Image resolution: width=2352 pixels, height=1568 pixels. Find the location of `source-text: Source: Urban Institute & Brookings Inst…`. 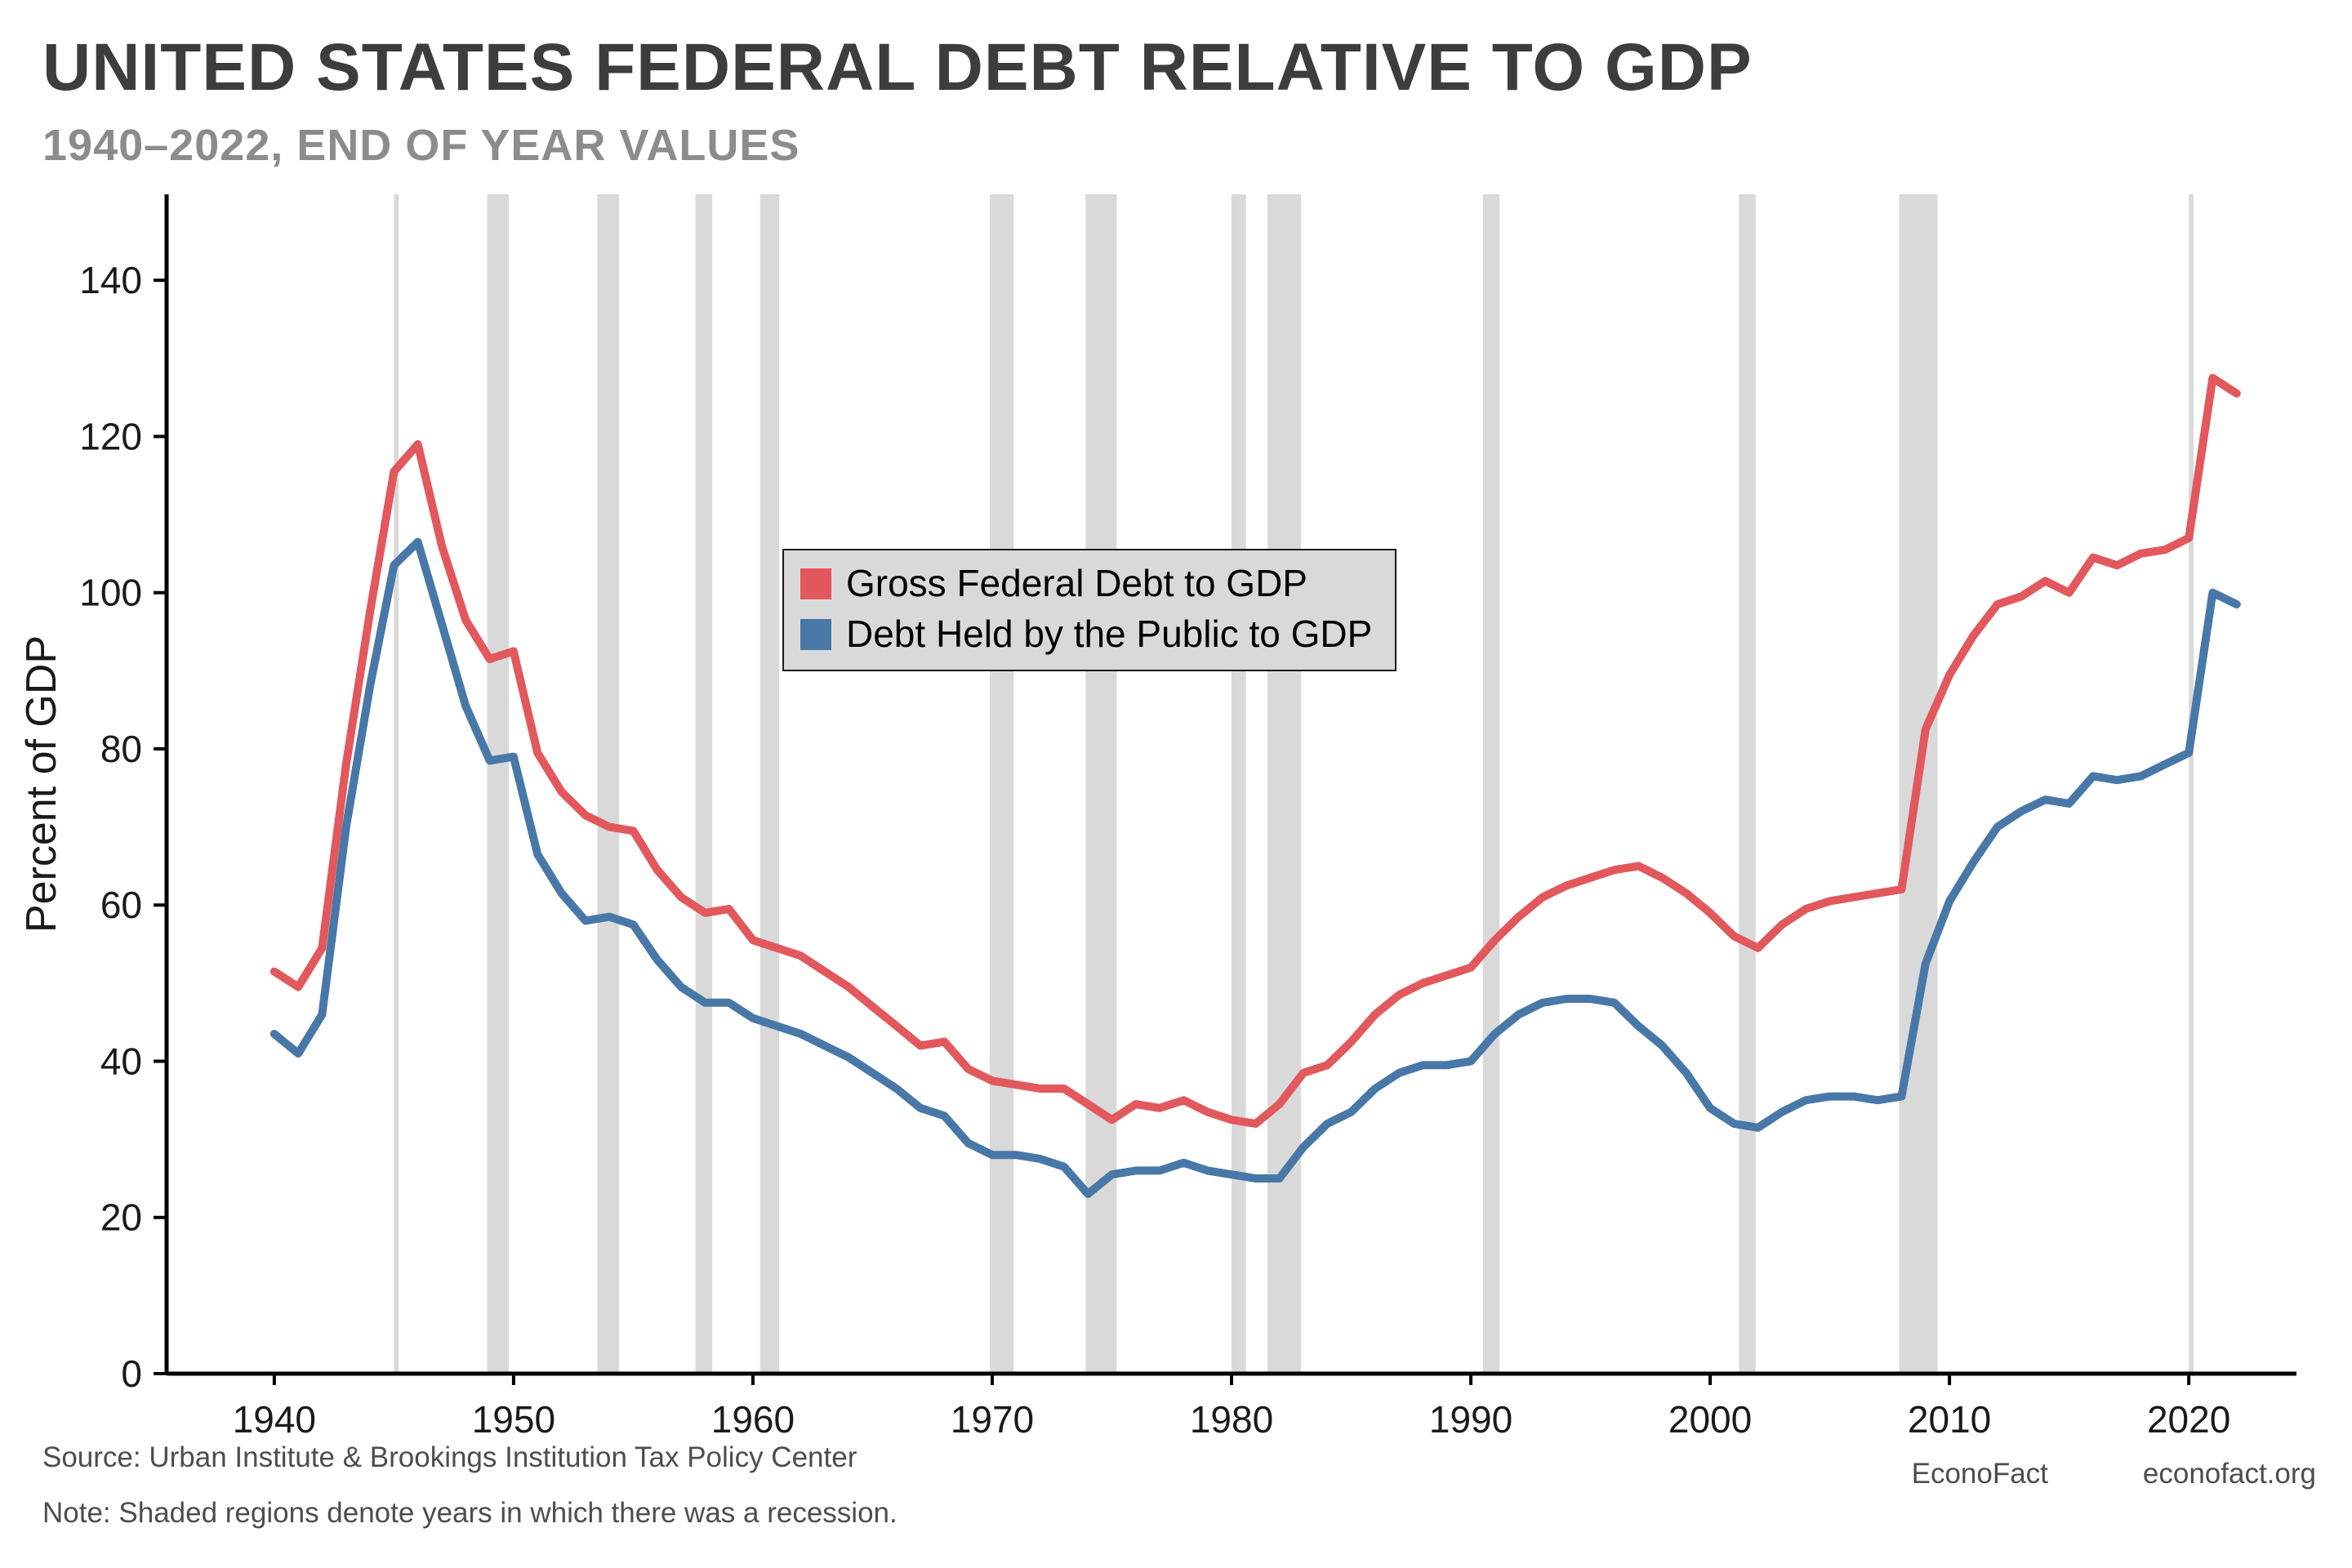

source-text: Source: Urban Institute & Brookings Inst… is located at coordinates (450, 1457).